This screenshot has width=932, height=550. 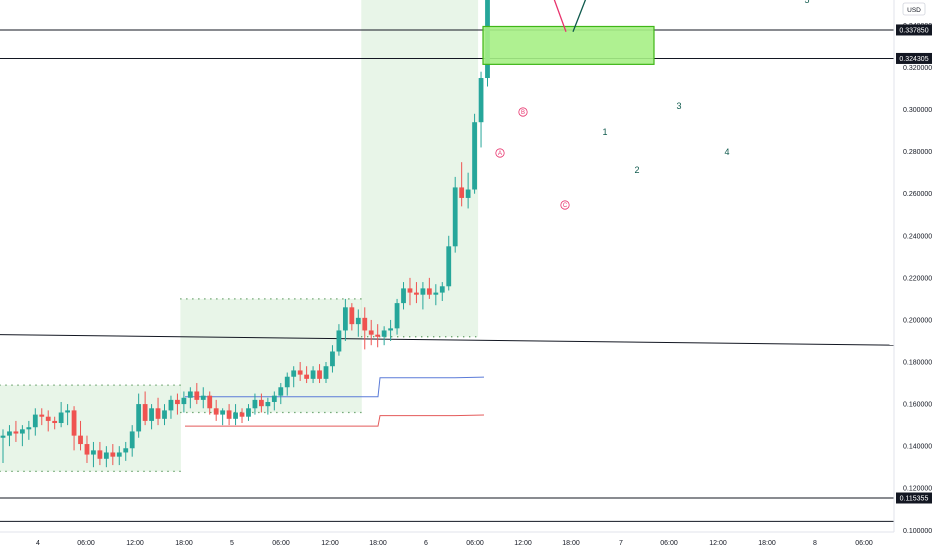 What do you see at coordinates (604, 132) in the screenshot?
I see `wave-label-1: 1` at bounding box center [604, 132].